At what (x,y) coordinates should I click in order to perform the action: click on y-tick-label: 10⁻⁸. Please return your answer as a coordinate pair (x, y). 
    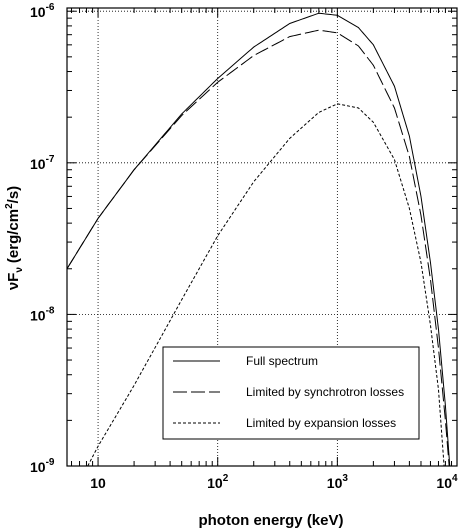
    Looking at the image, I should click on (42, 314).